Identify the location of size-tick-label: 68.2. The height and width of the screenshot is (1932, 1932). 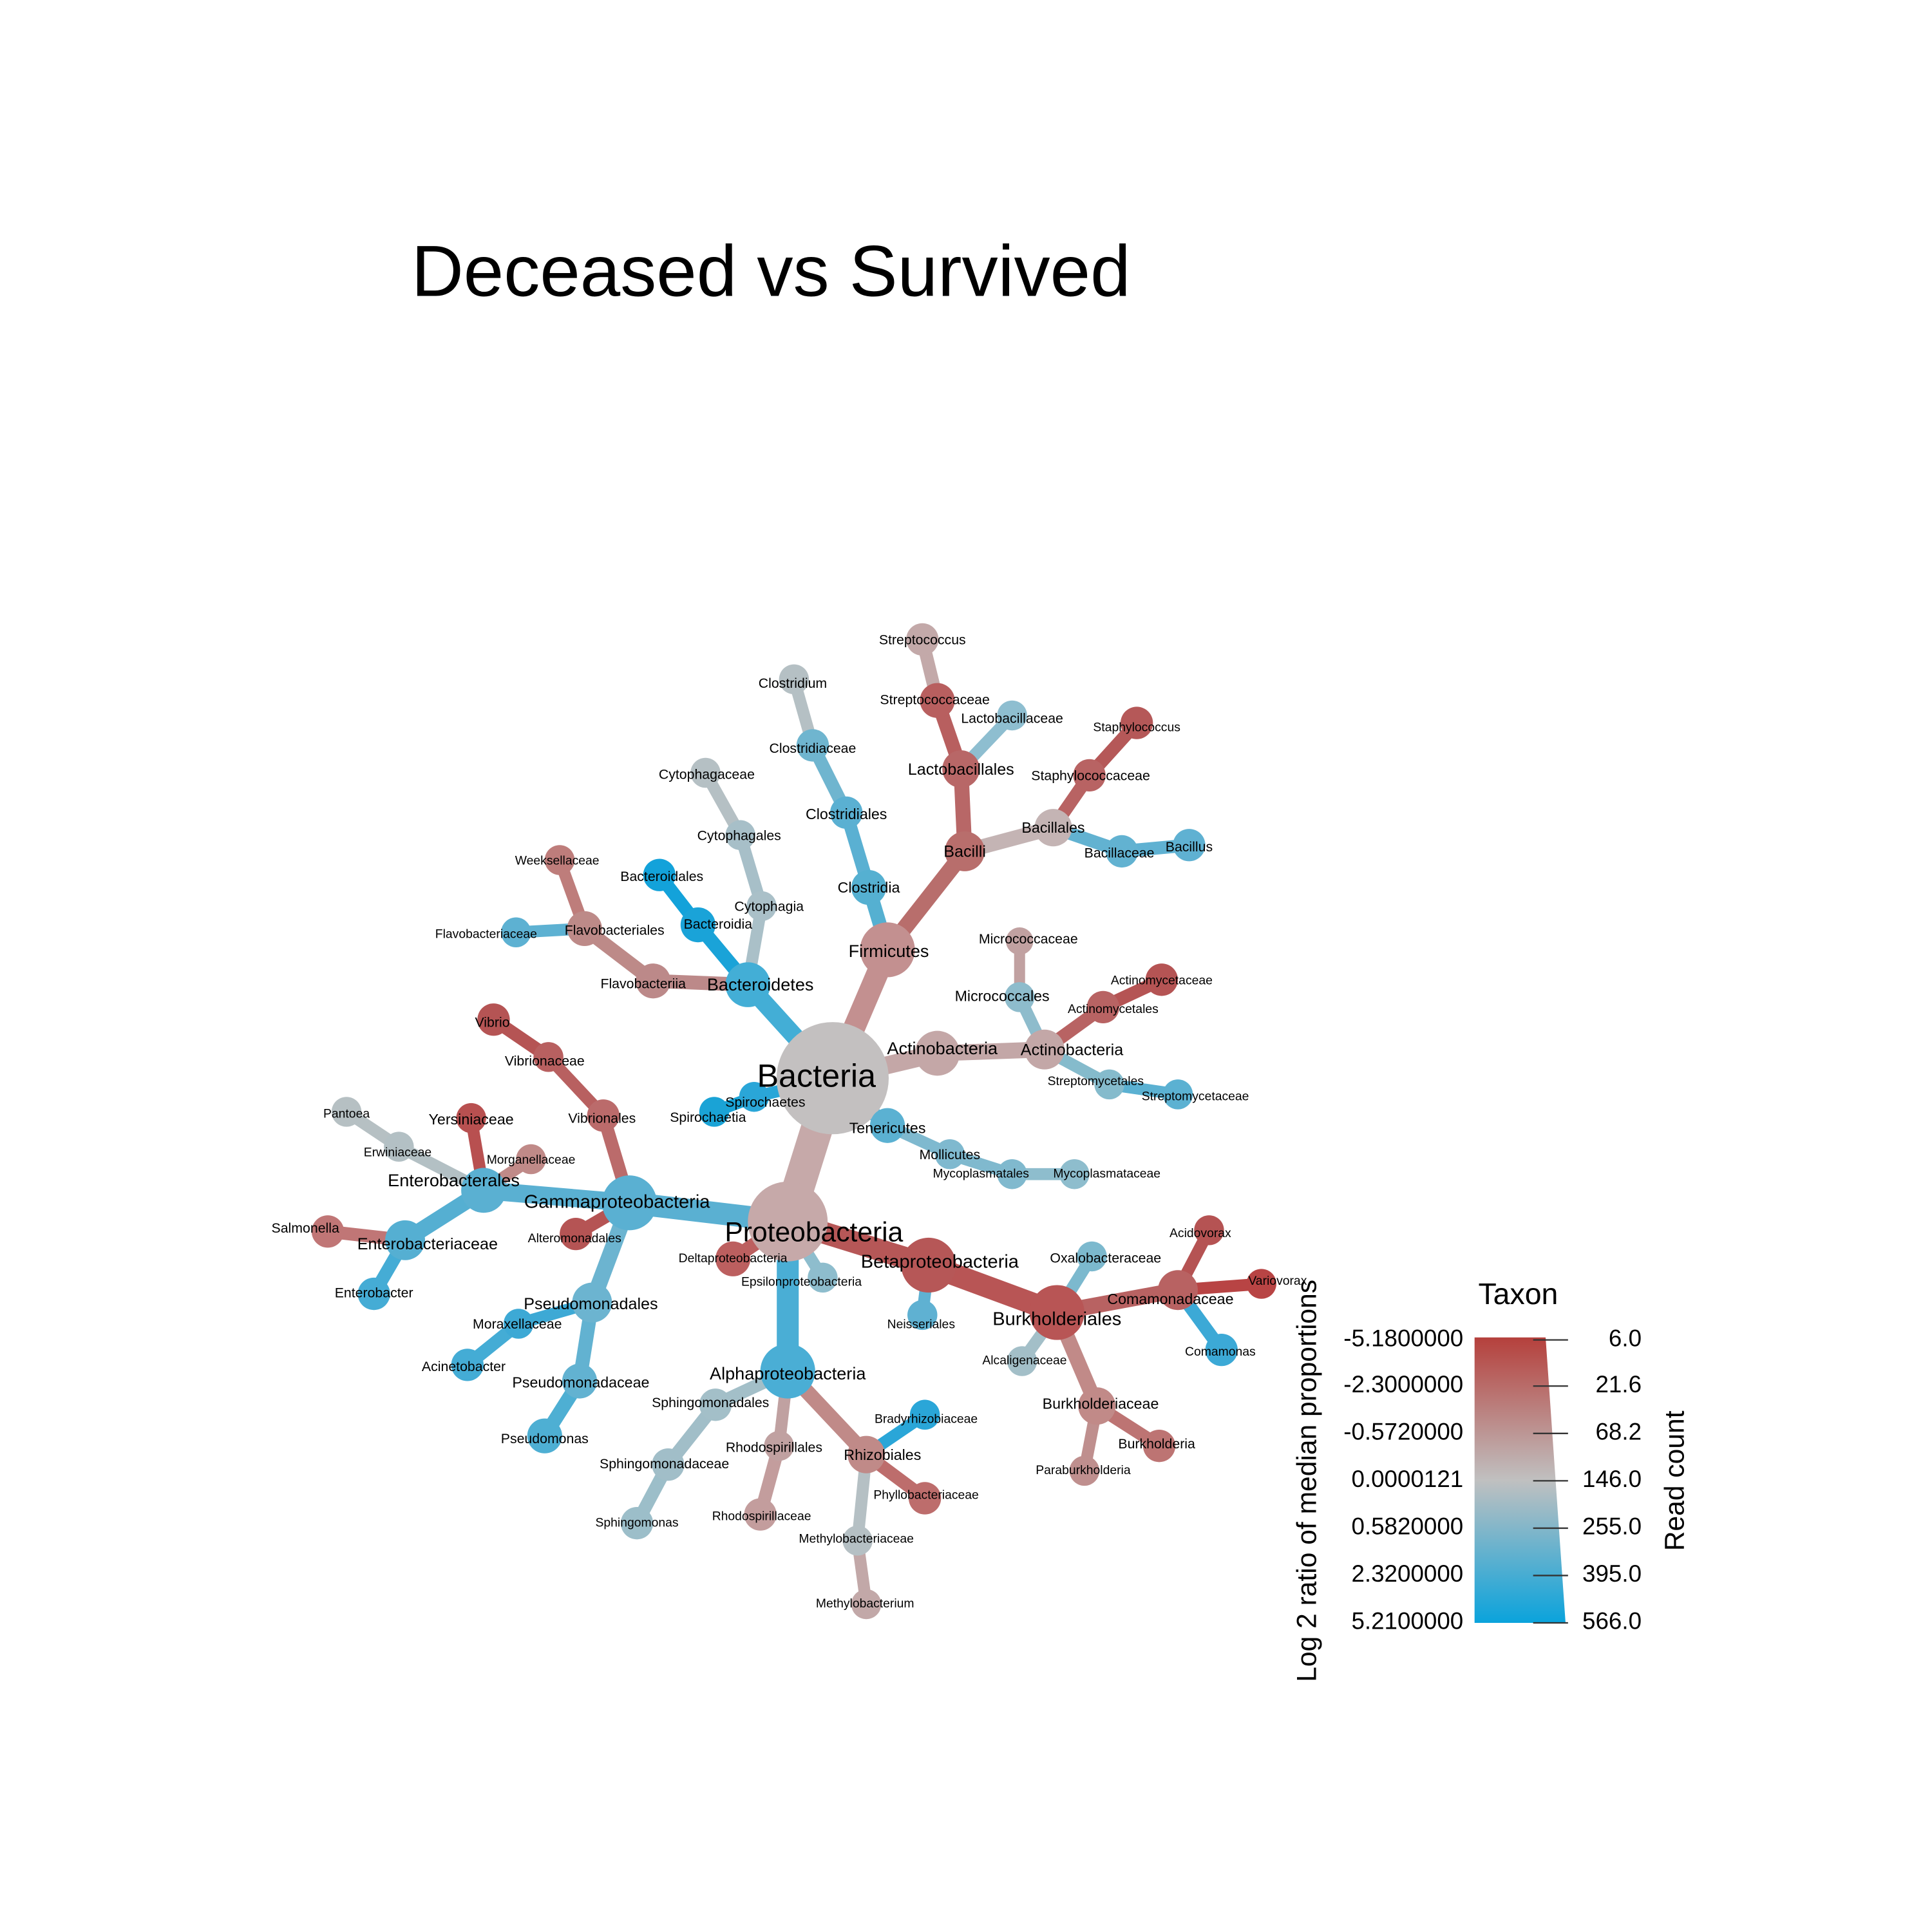
(1618, 1432).